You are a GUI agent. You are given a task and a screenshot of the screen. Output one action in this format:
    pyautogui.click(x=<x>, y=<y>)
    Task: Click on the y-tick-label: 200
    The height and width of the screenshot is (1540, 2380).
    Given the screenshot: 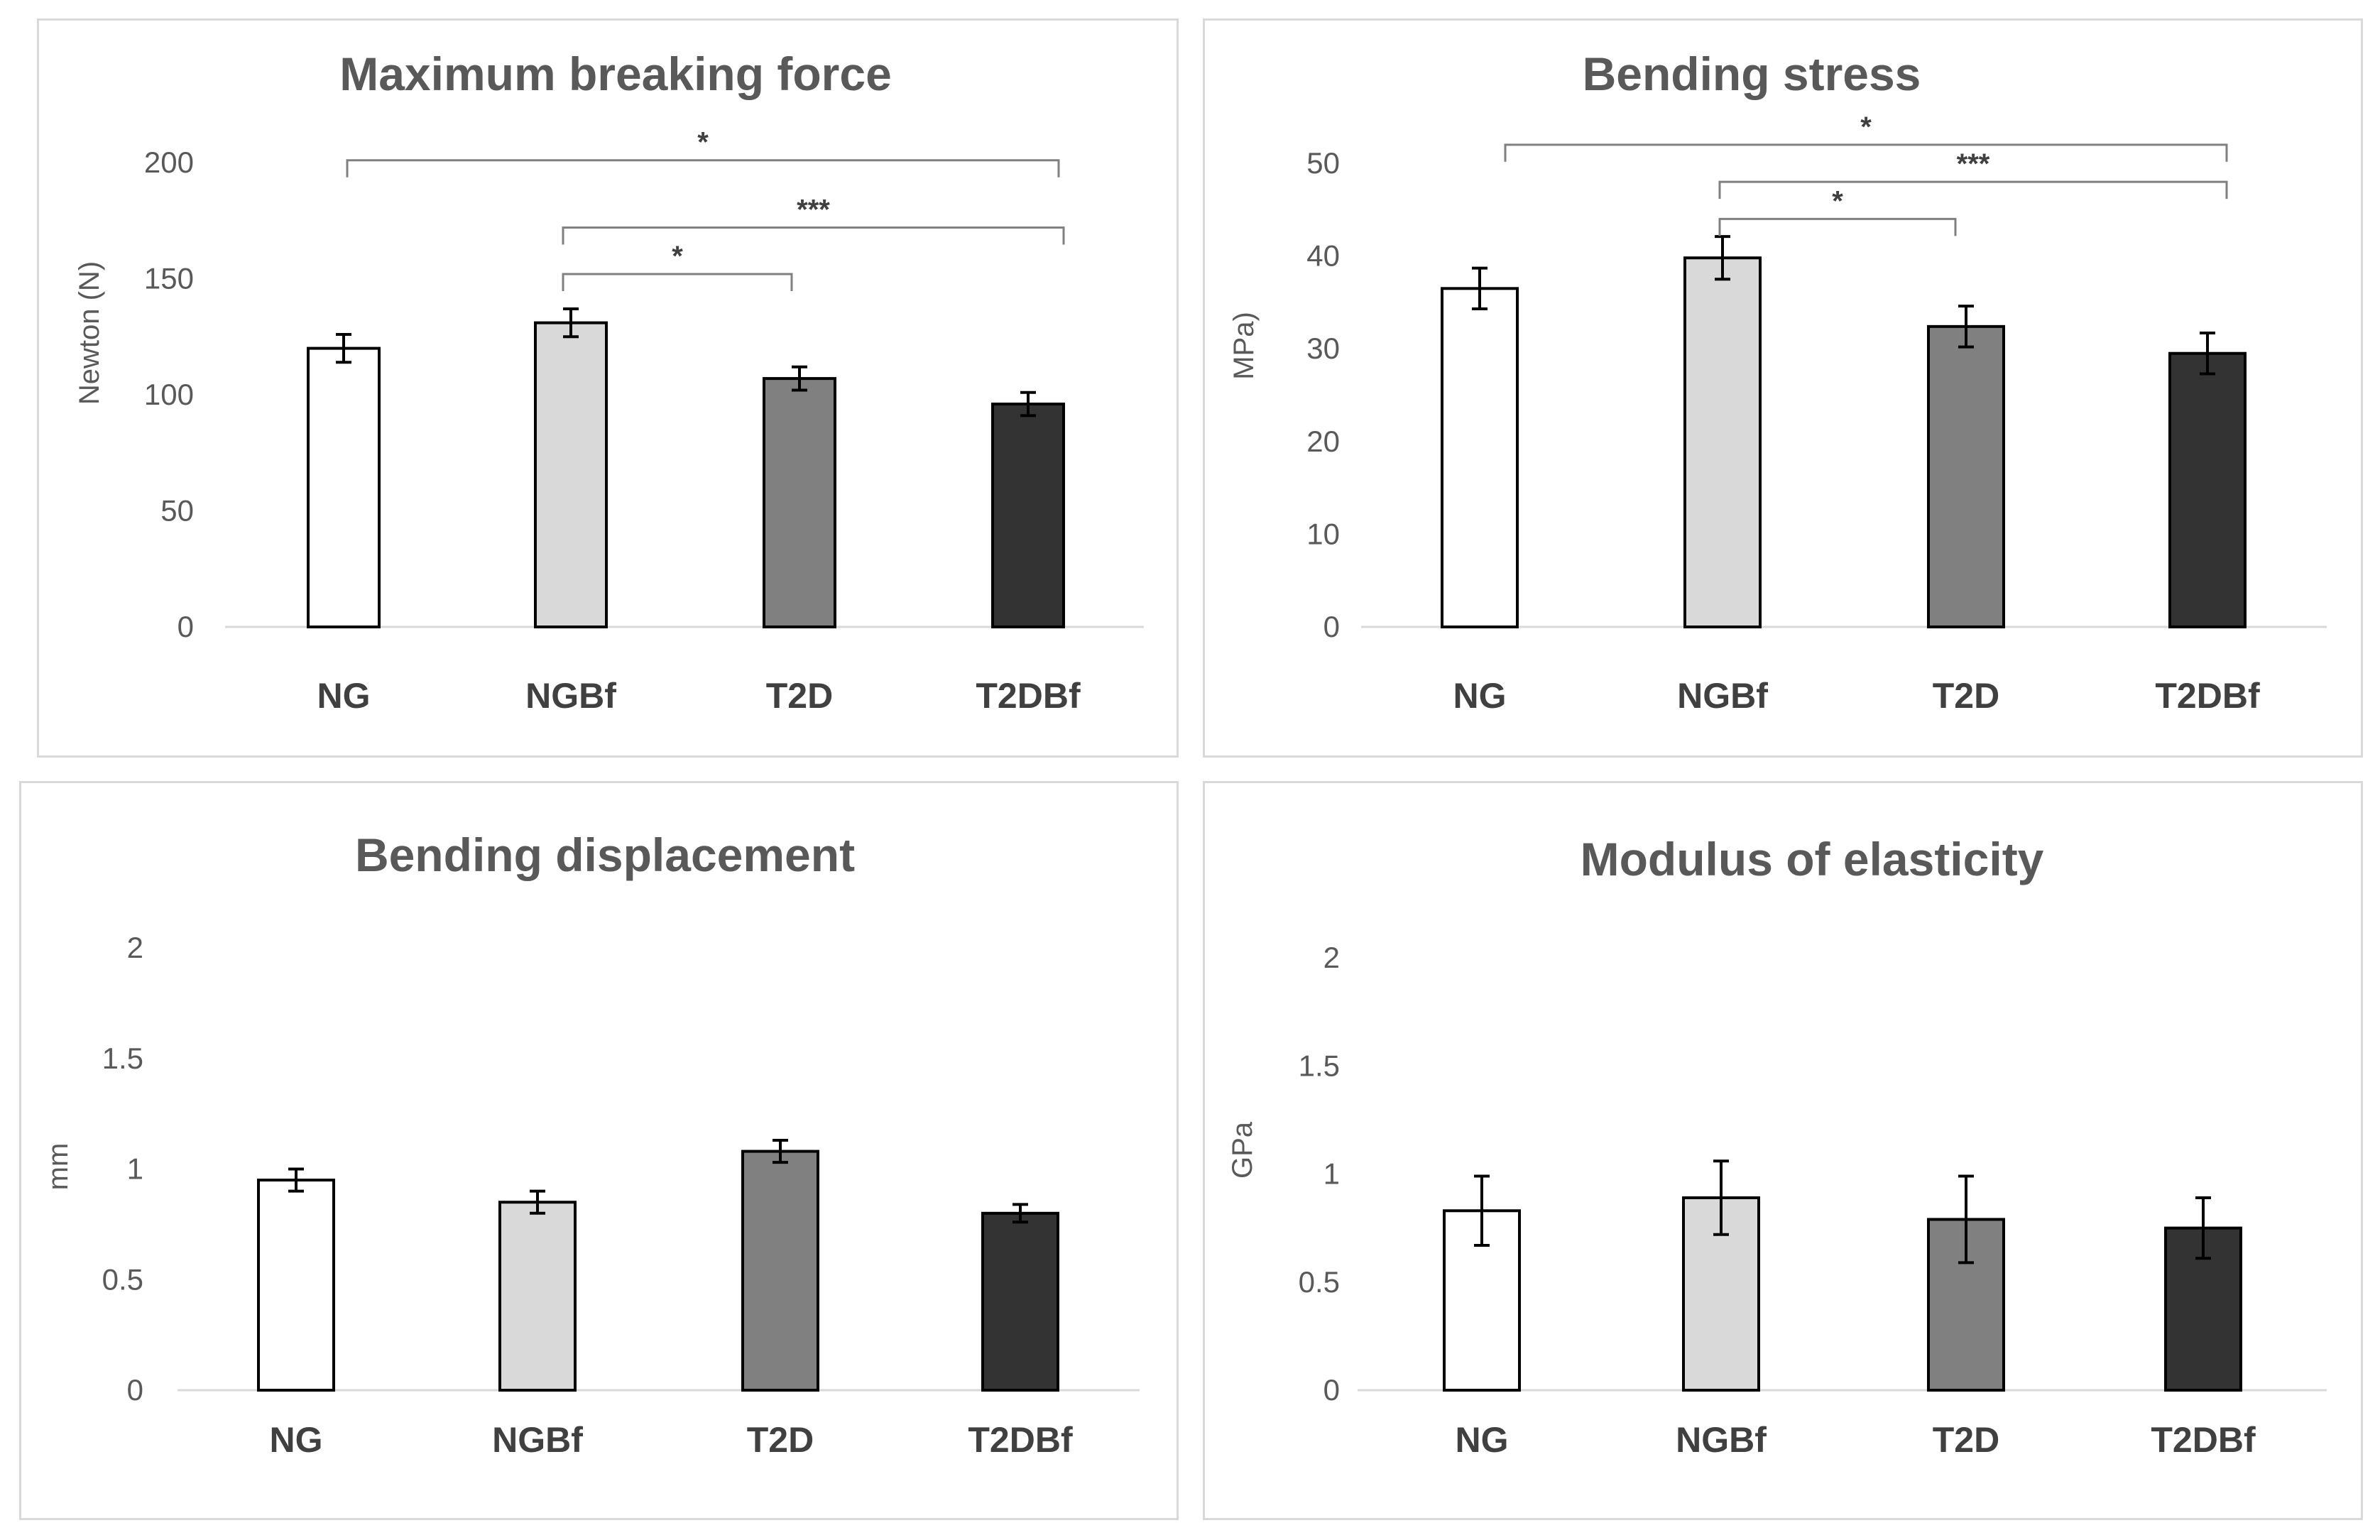 What is the action you would take?
    pyautogui.click(x=169, y=162)
    